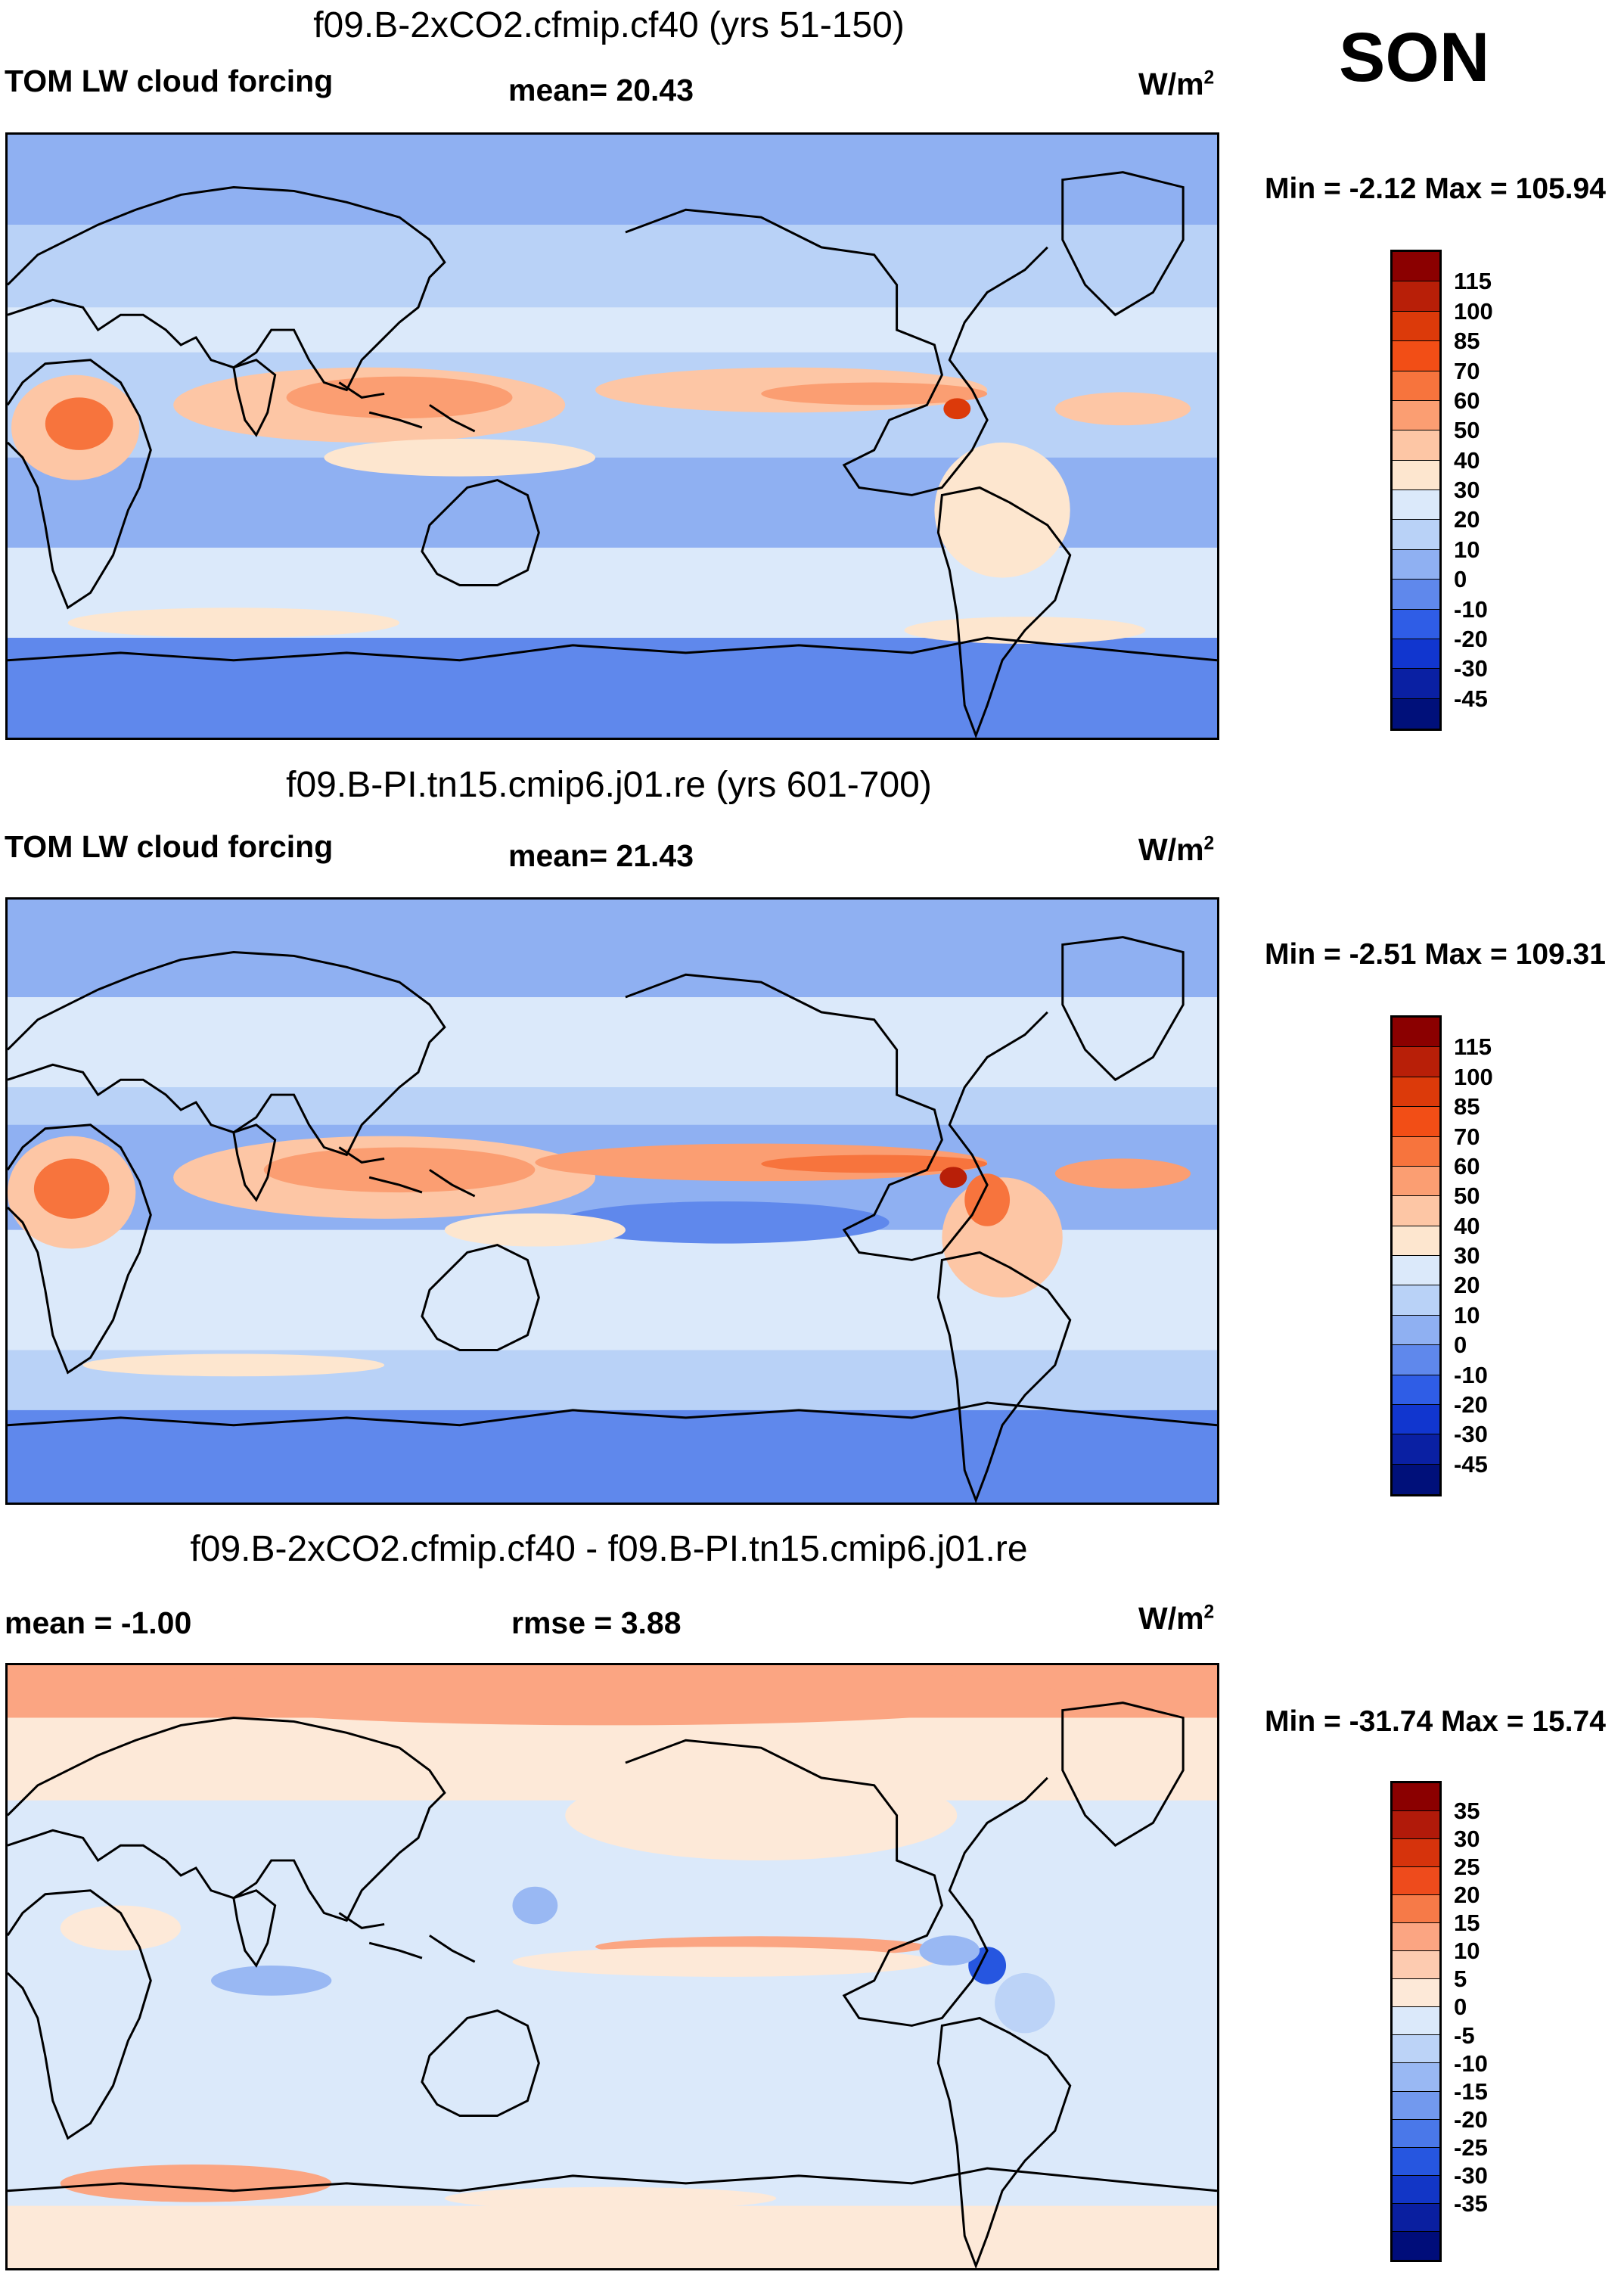 Image resolution: width=1624 pixels, height=2278 pixels. What do you see at coordinates (1467, 1812) in the screenshot?
I see `colorbar-tick-label: 35` at bounding box center [1467, 1812].